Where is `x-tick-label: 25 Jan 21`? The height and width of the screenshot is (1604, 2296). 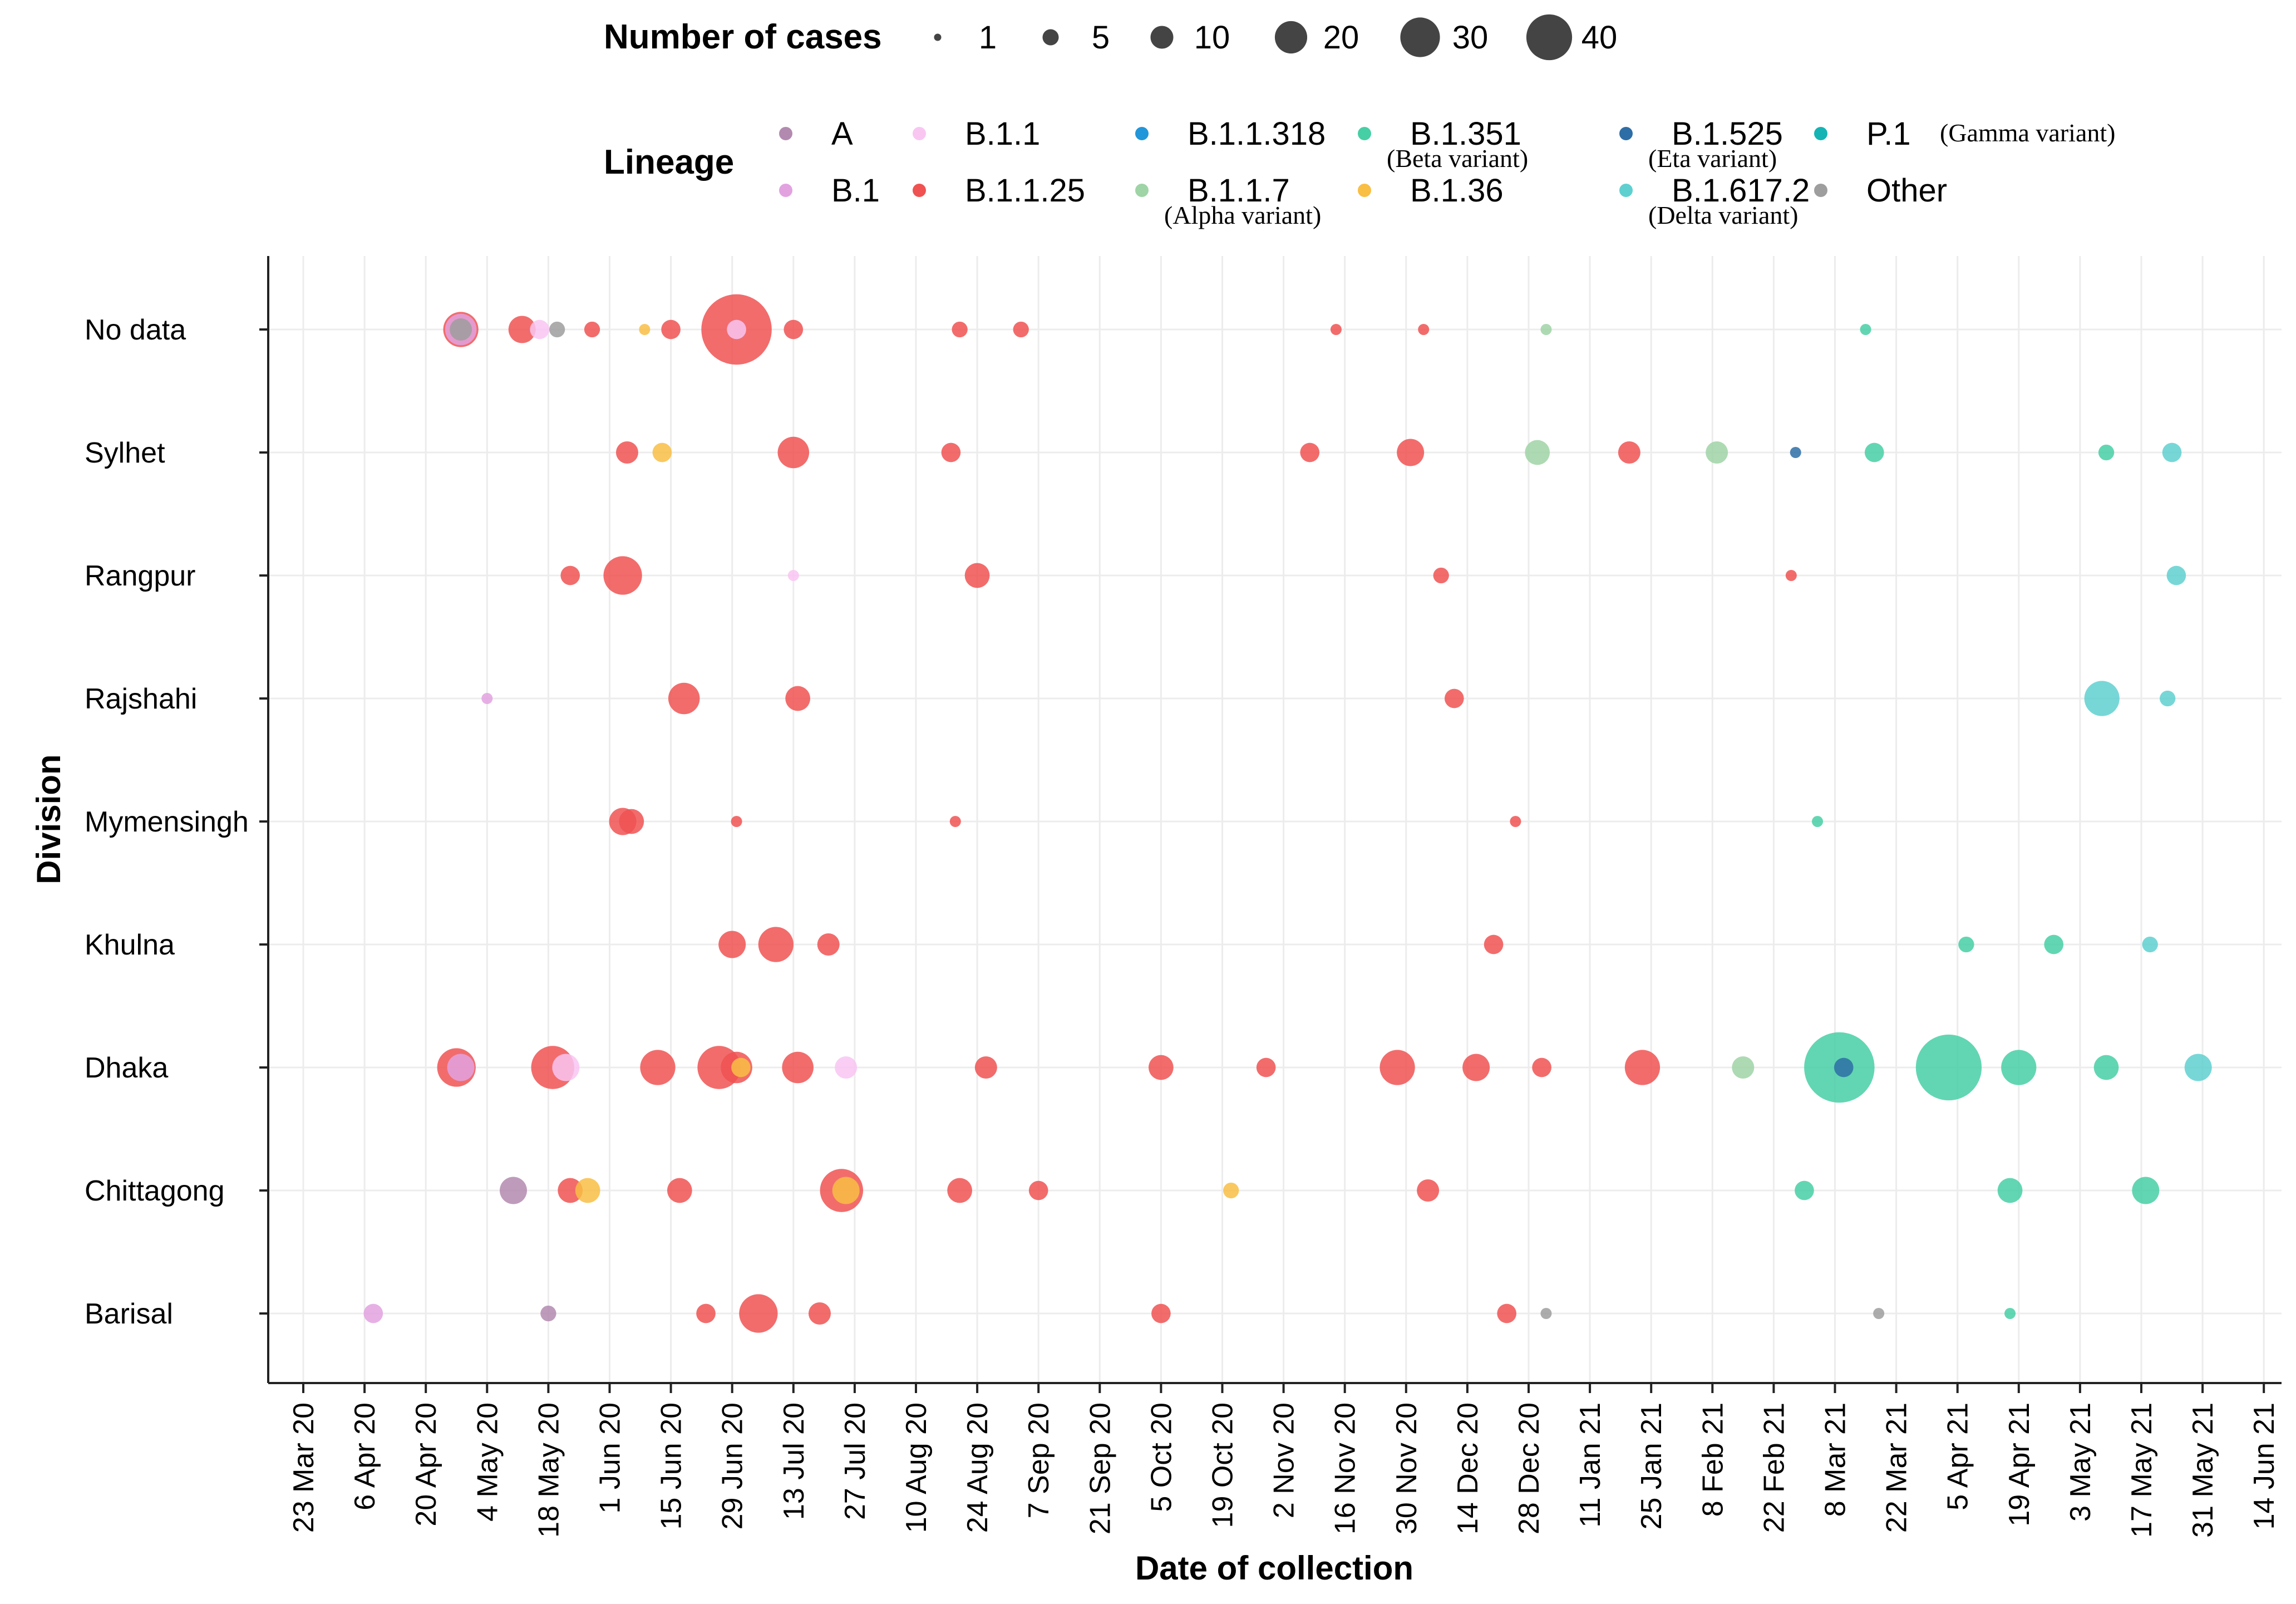 x-tick-label: 25 Jan 21 is located at coordinates (1651, 1466).